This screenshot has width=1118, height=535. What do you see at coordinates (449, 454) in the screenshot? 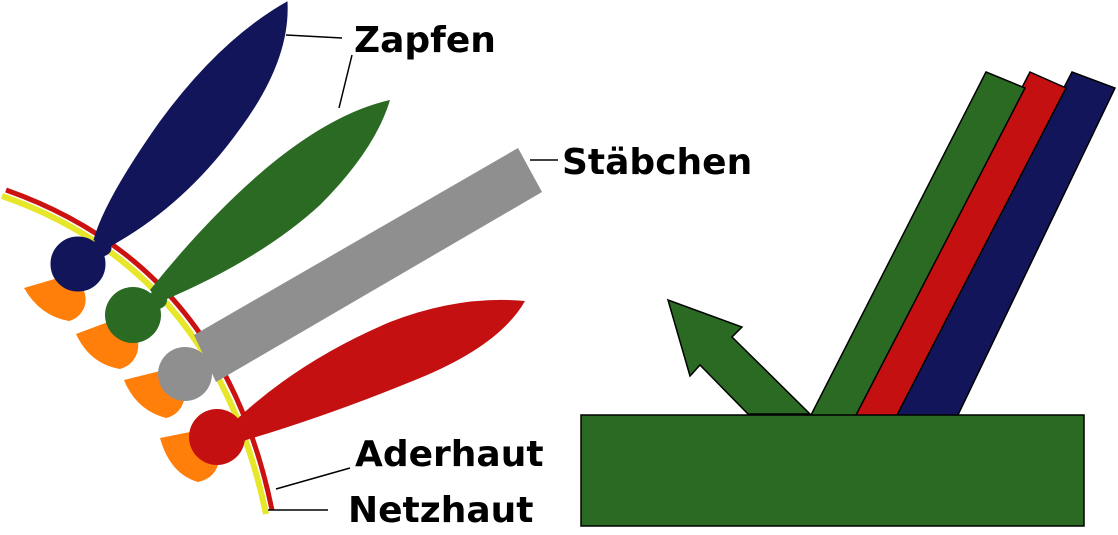
I see `aderhaut-label: Aderhaut` at bounding box center [449, 454].